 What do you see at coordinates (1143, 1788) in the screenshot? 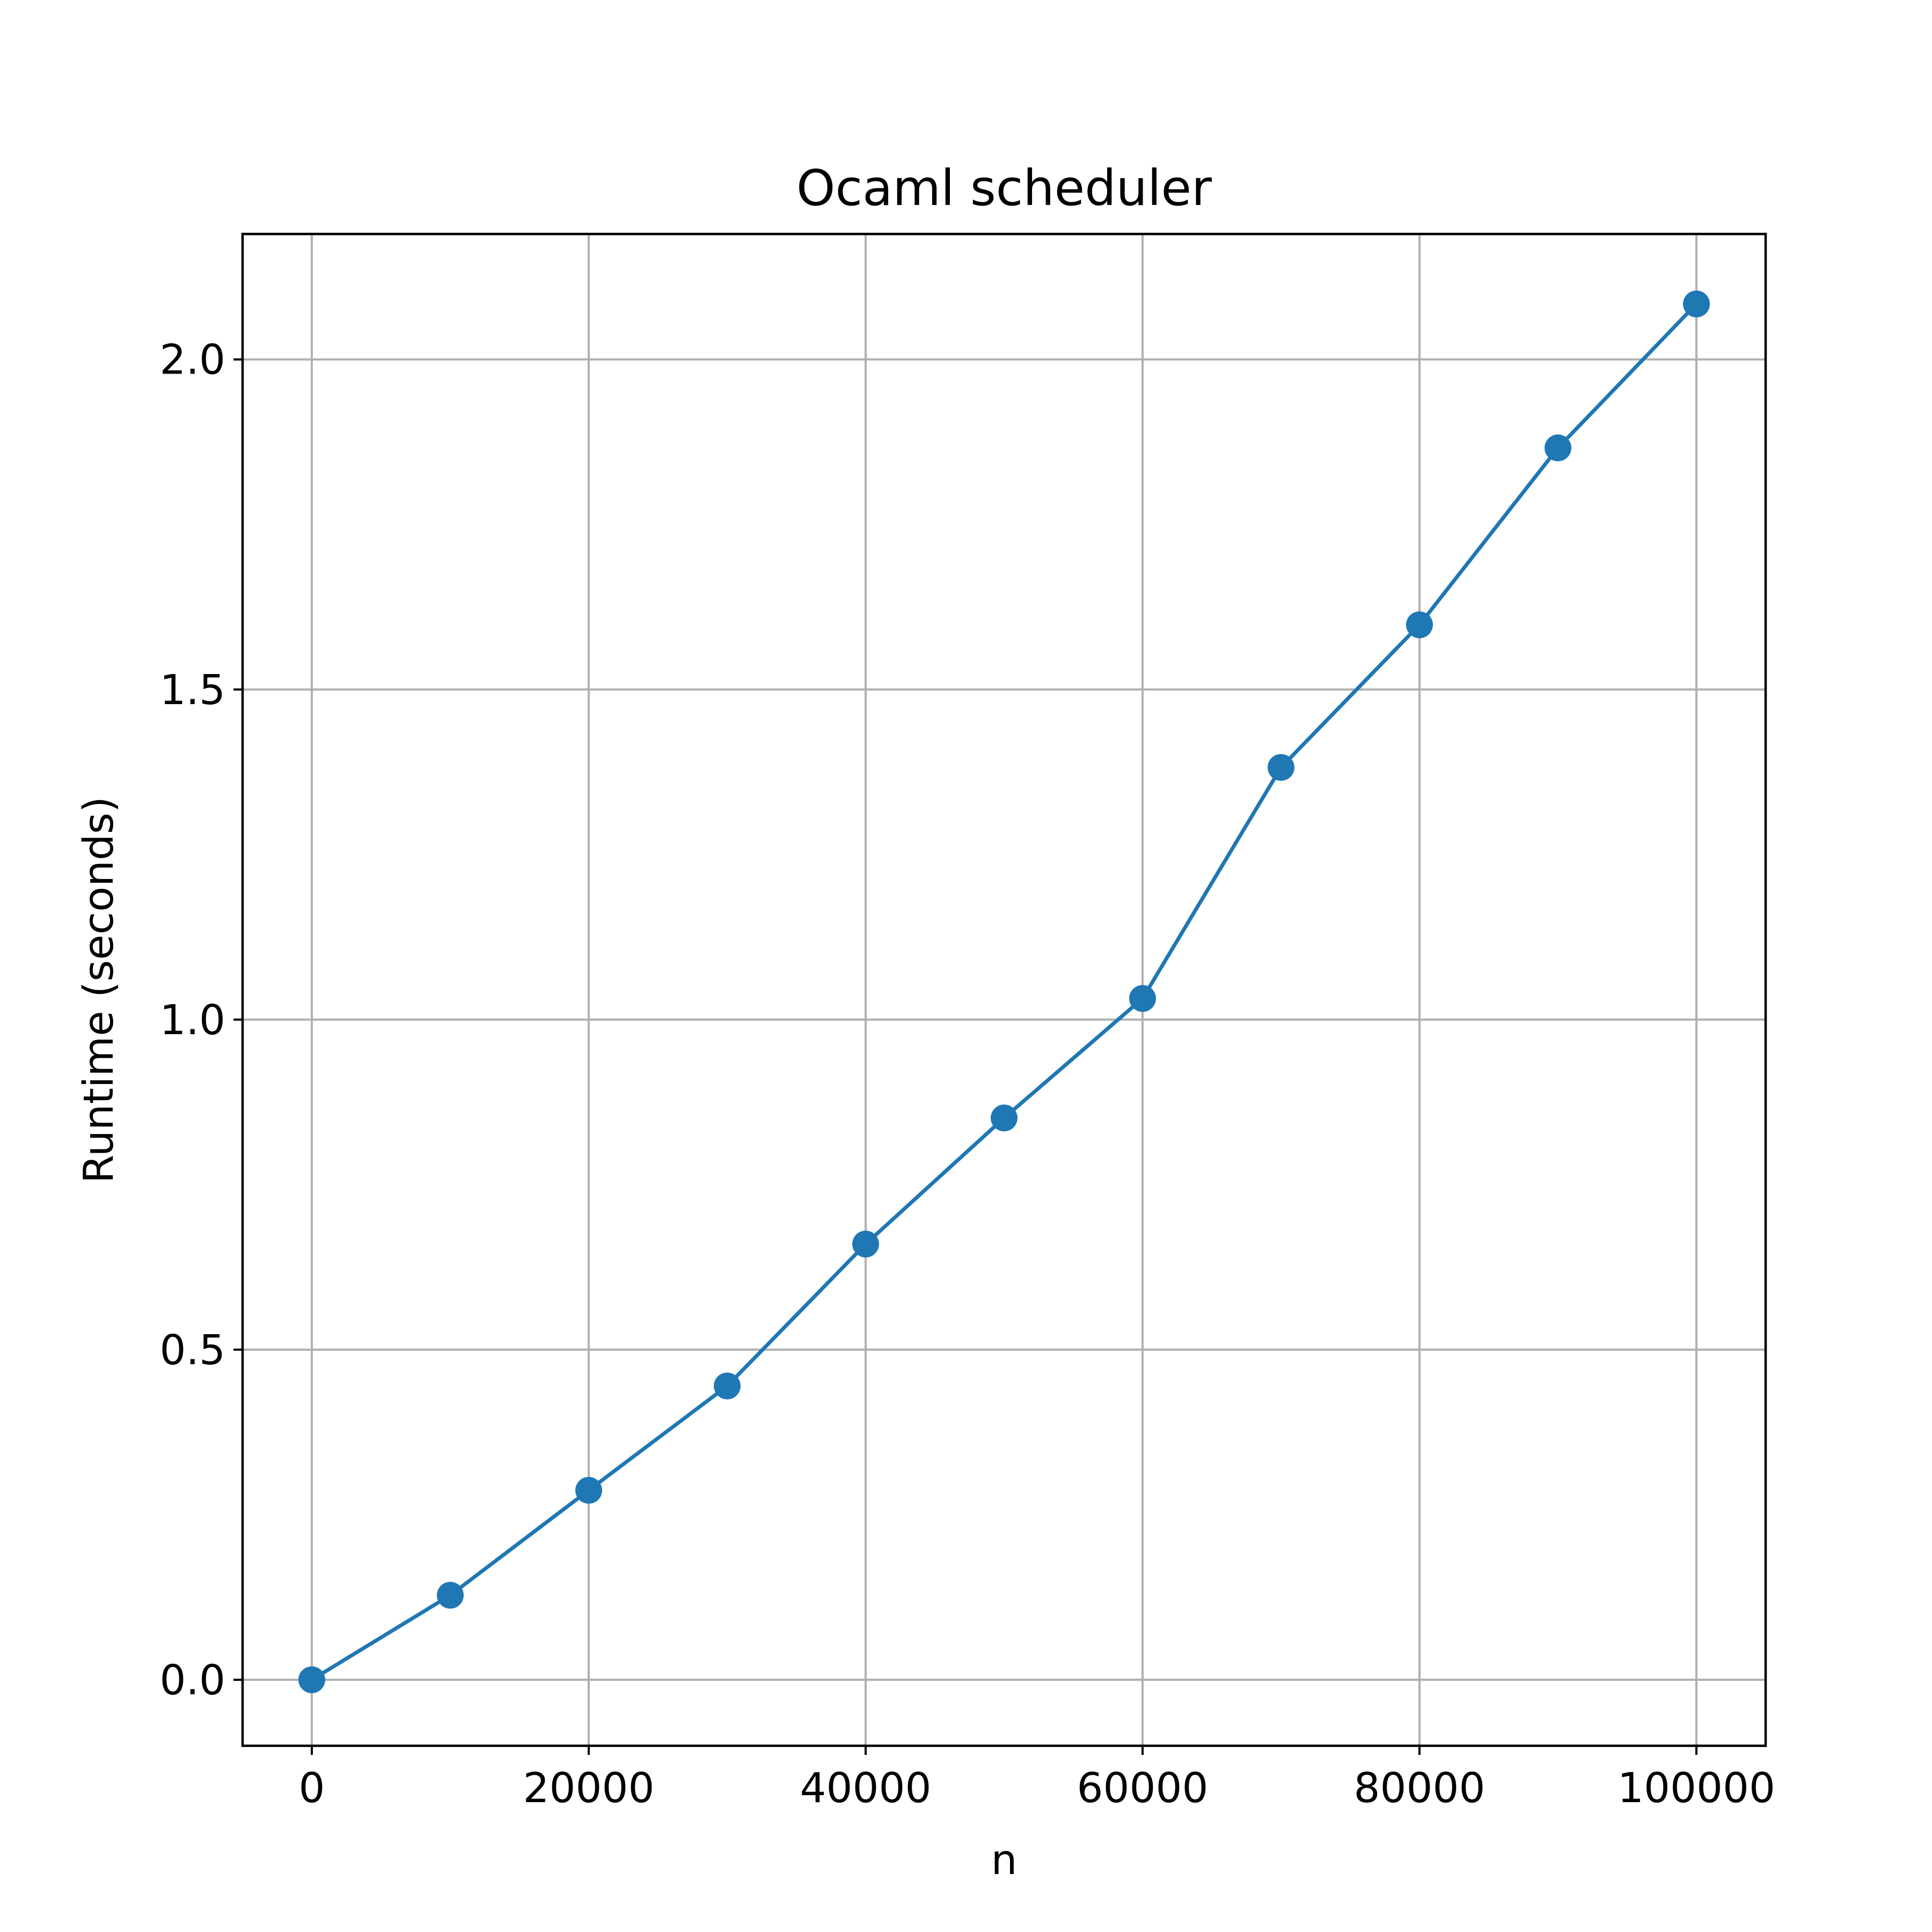
I see `x-tick-label: 60000` at bounding box center [1143, 1788].